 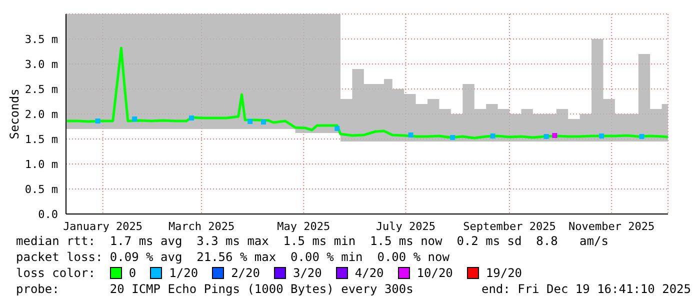 I want to click on x-tick-label: May 2025, so click(x=303, y=226).